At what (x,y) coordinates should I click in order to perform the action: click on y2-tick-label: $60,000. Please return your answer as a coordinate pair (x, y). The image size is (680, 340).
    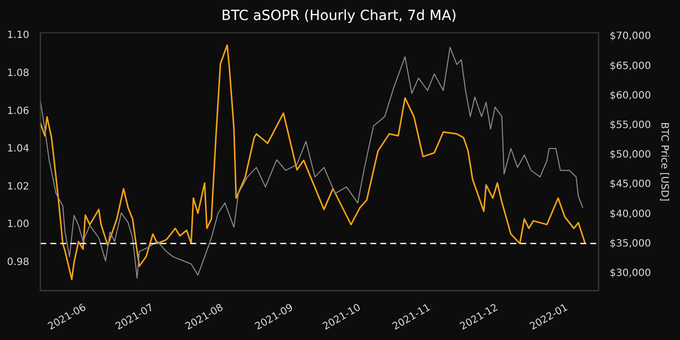
    Looking at the image, I should click on (631, 96).